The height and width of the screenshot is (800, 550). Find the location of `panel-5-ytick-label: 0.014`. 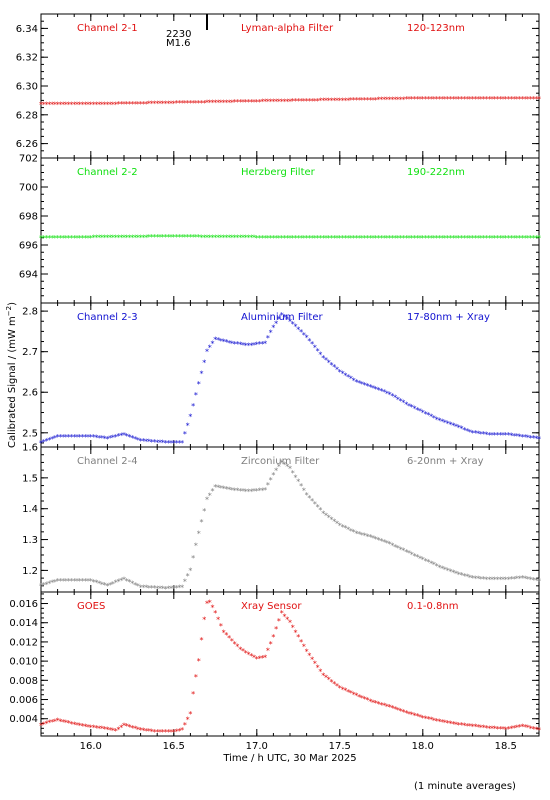

panel-5-ytick-label: 0.014 is located at coordinates (23, 623).